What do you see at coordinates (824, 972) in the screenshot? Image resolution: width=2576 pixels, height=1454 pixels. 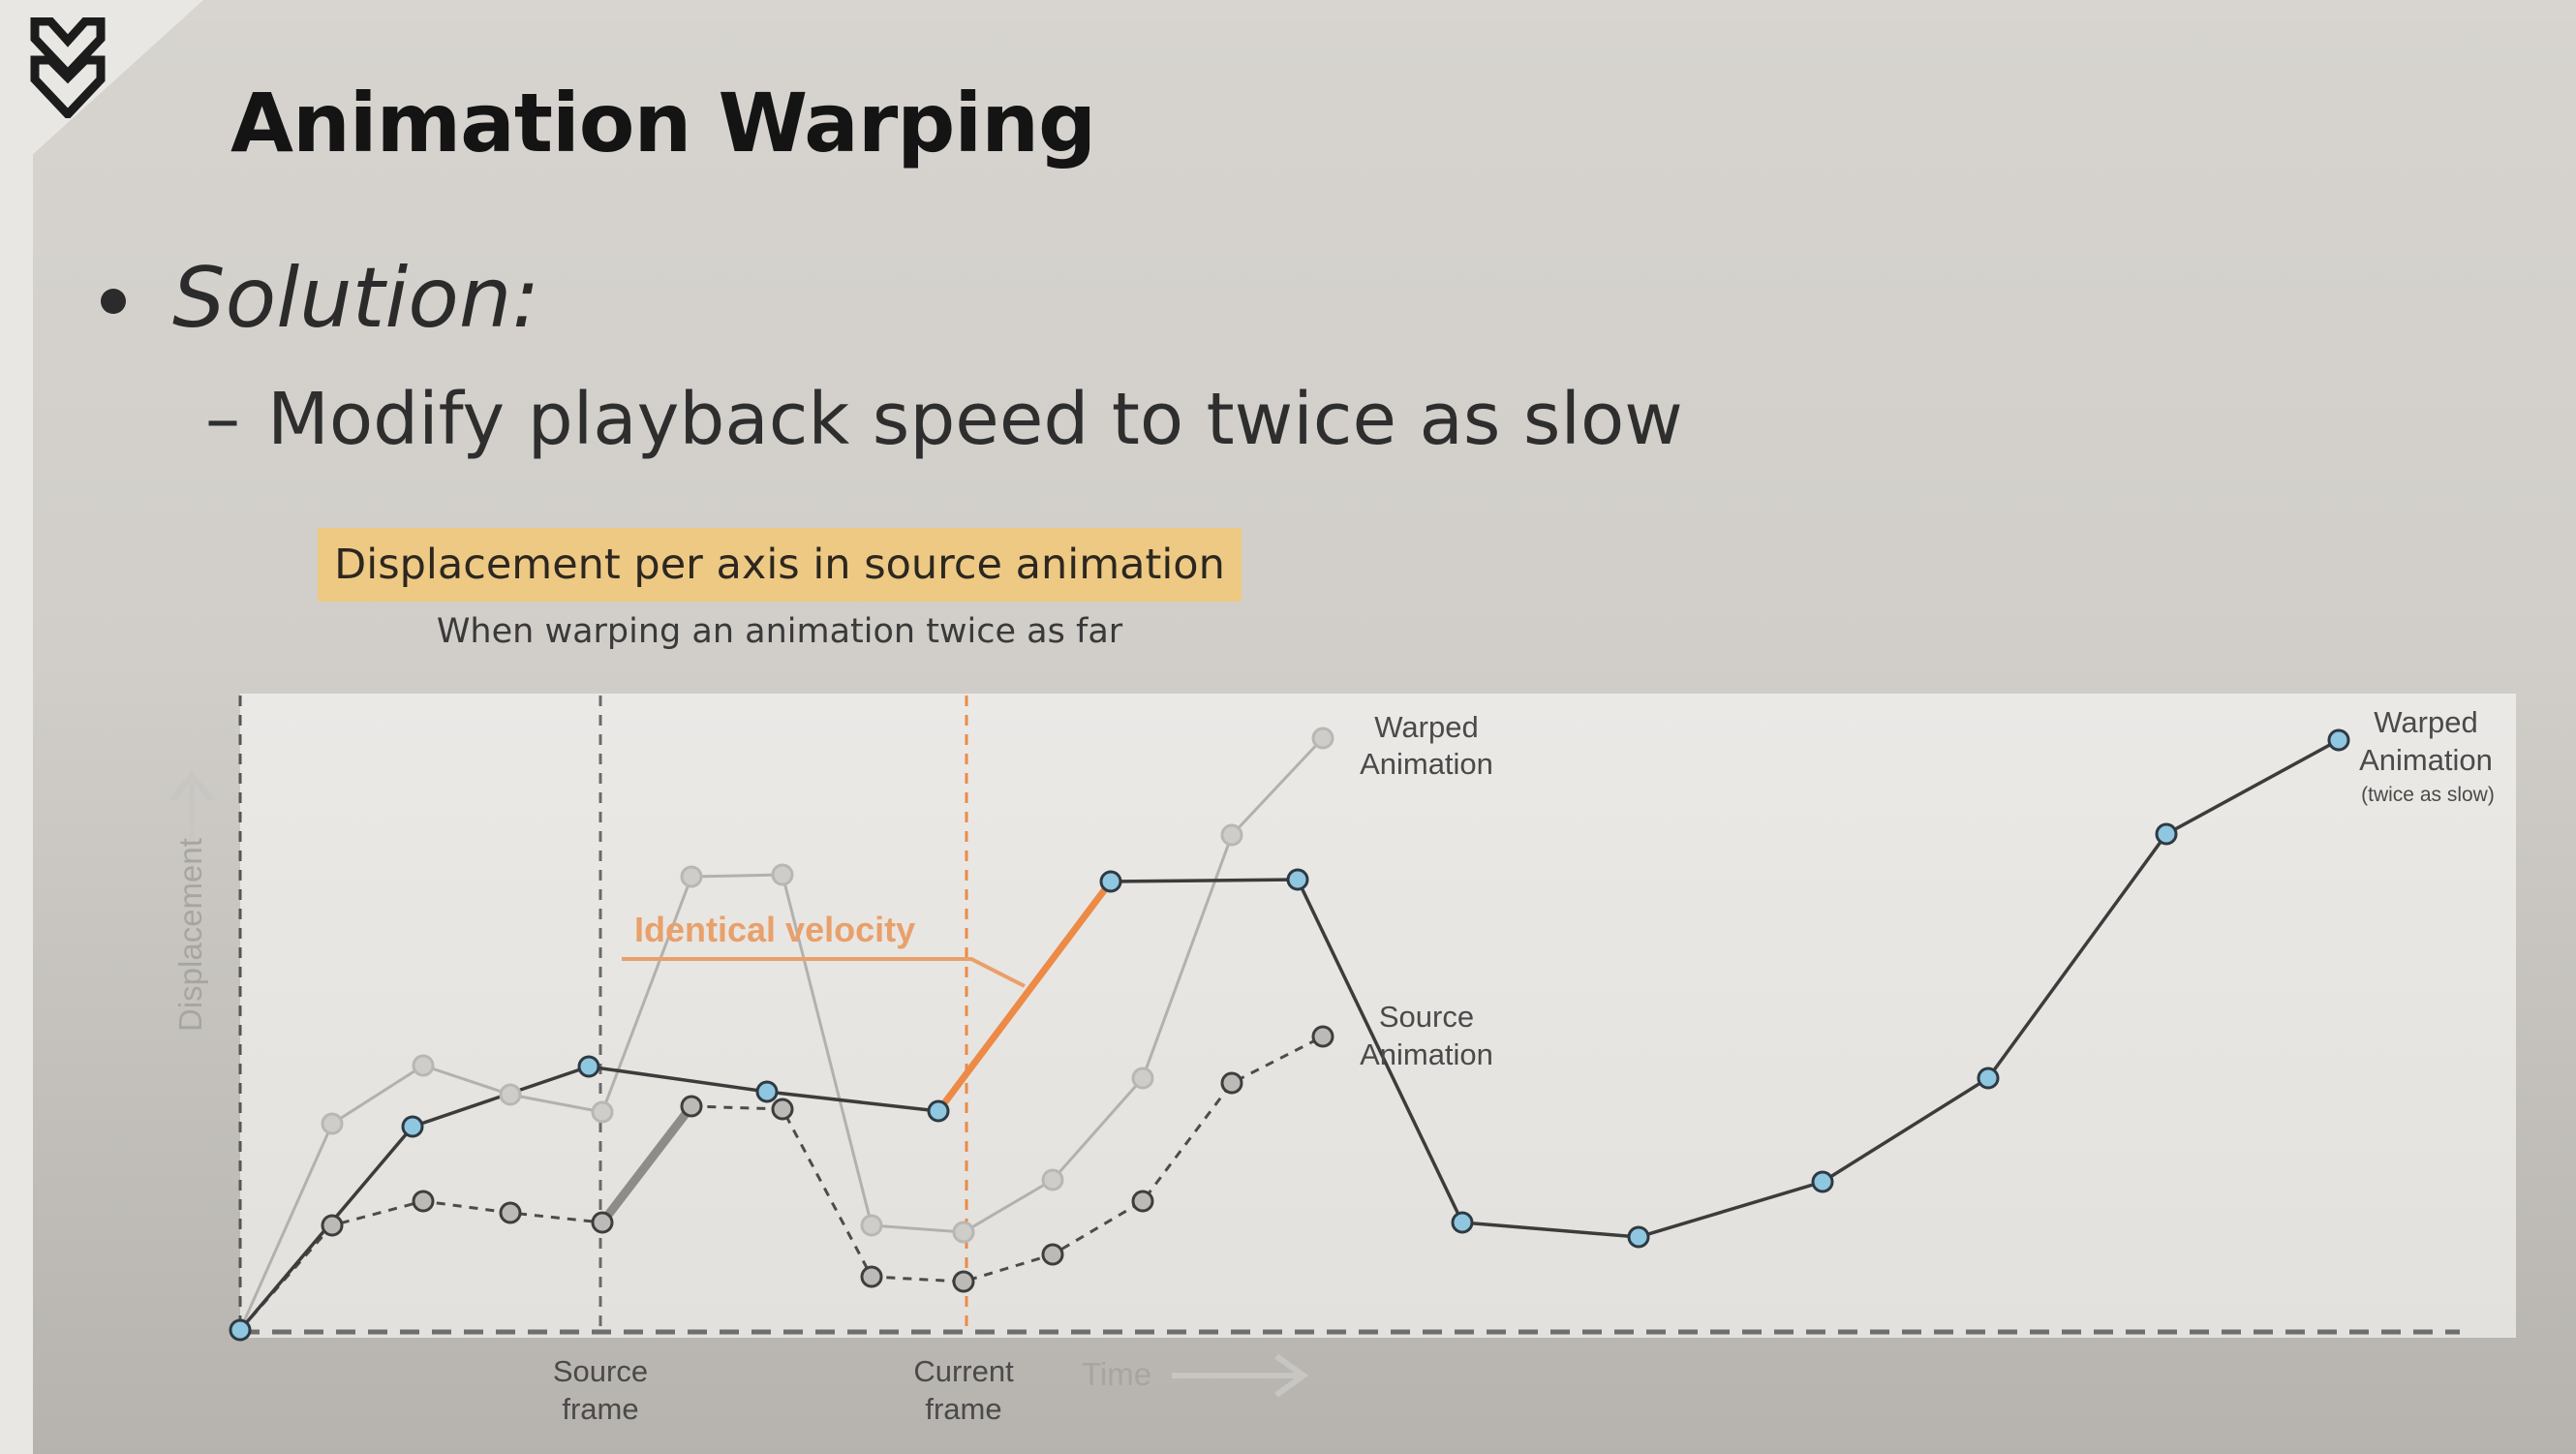 I see `identical-velocity-leader` at bounding box center [824, 972].